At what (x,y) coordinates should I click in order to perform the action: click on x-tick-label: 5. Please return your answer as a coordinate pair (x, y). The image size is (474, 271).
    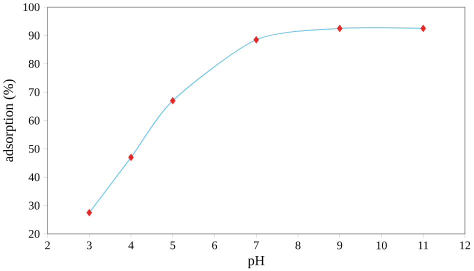
    Looking at the image, I should click on (173, 245).